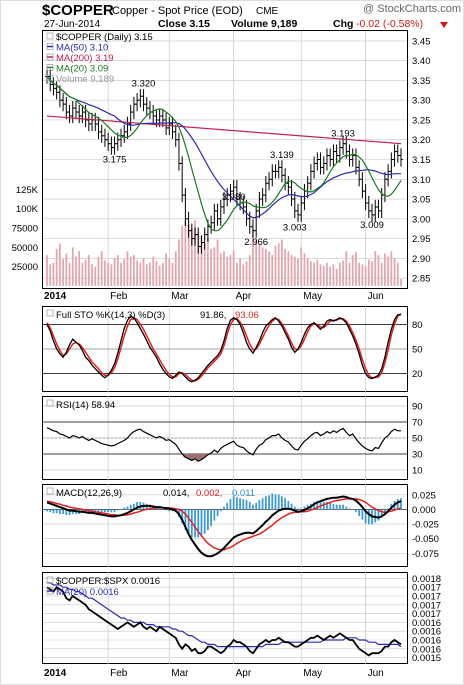 This screenshot has height=685, width=464. I want to click on month-label: Feb, so click(119, 673).